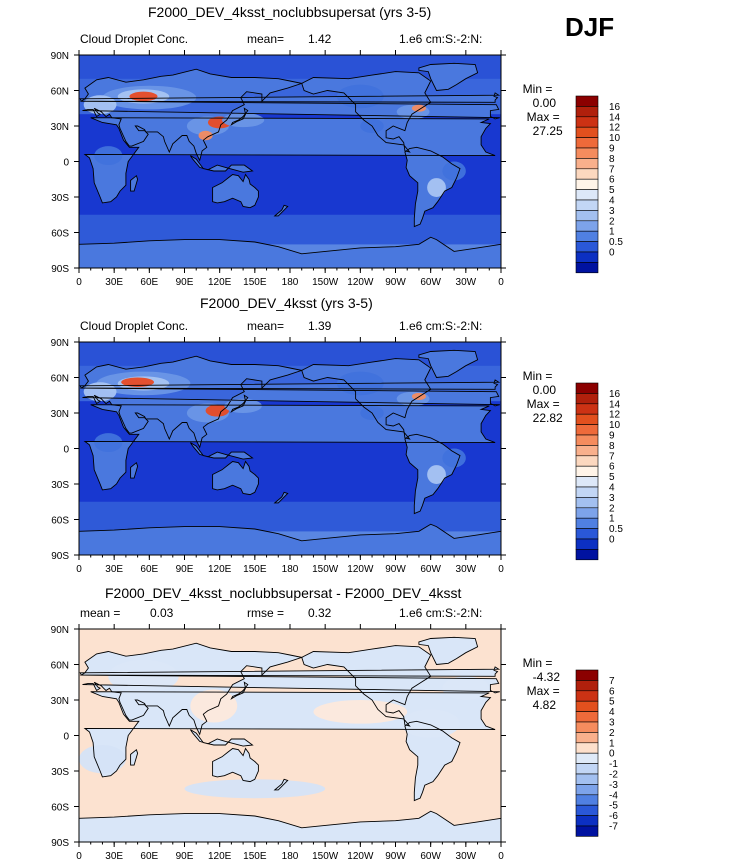  Describe the element at coordinates (60, 343) in the screenshot. I see `y-tick-label: 90N` at that location.